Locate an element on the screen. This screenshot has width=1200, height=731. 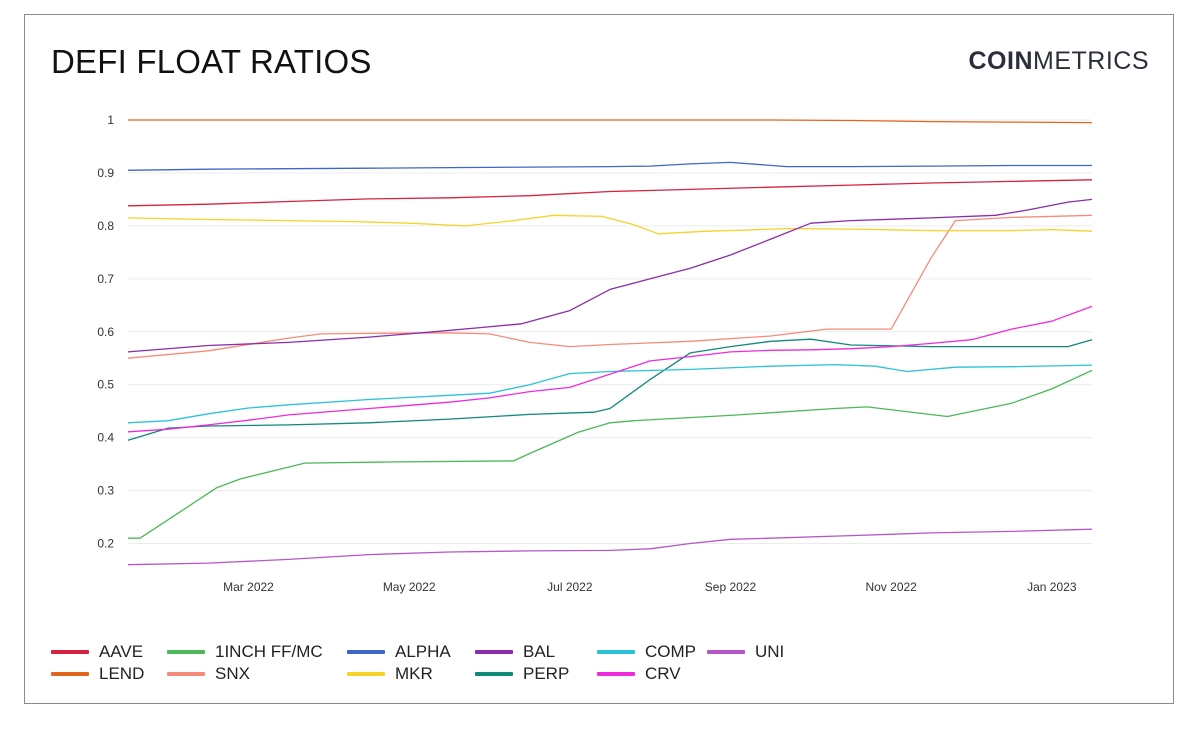
series-line-perp is located at coordinates (610, 389).